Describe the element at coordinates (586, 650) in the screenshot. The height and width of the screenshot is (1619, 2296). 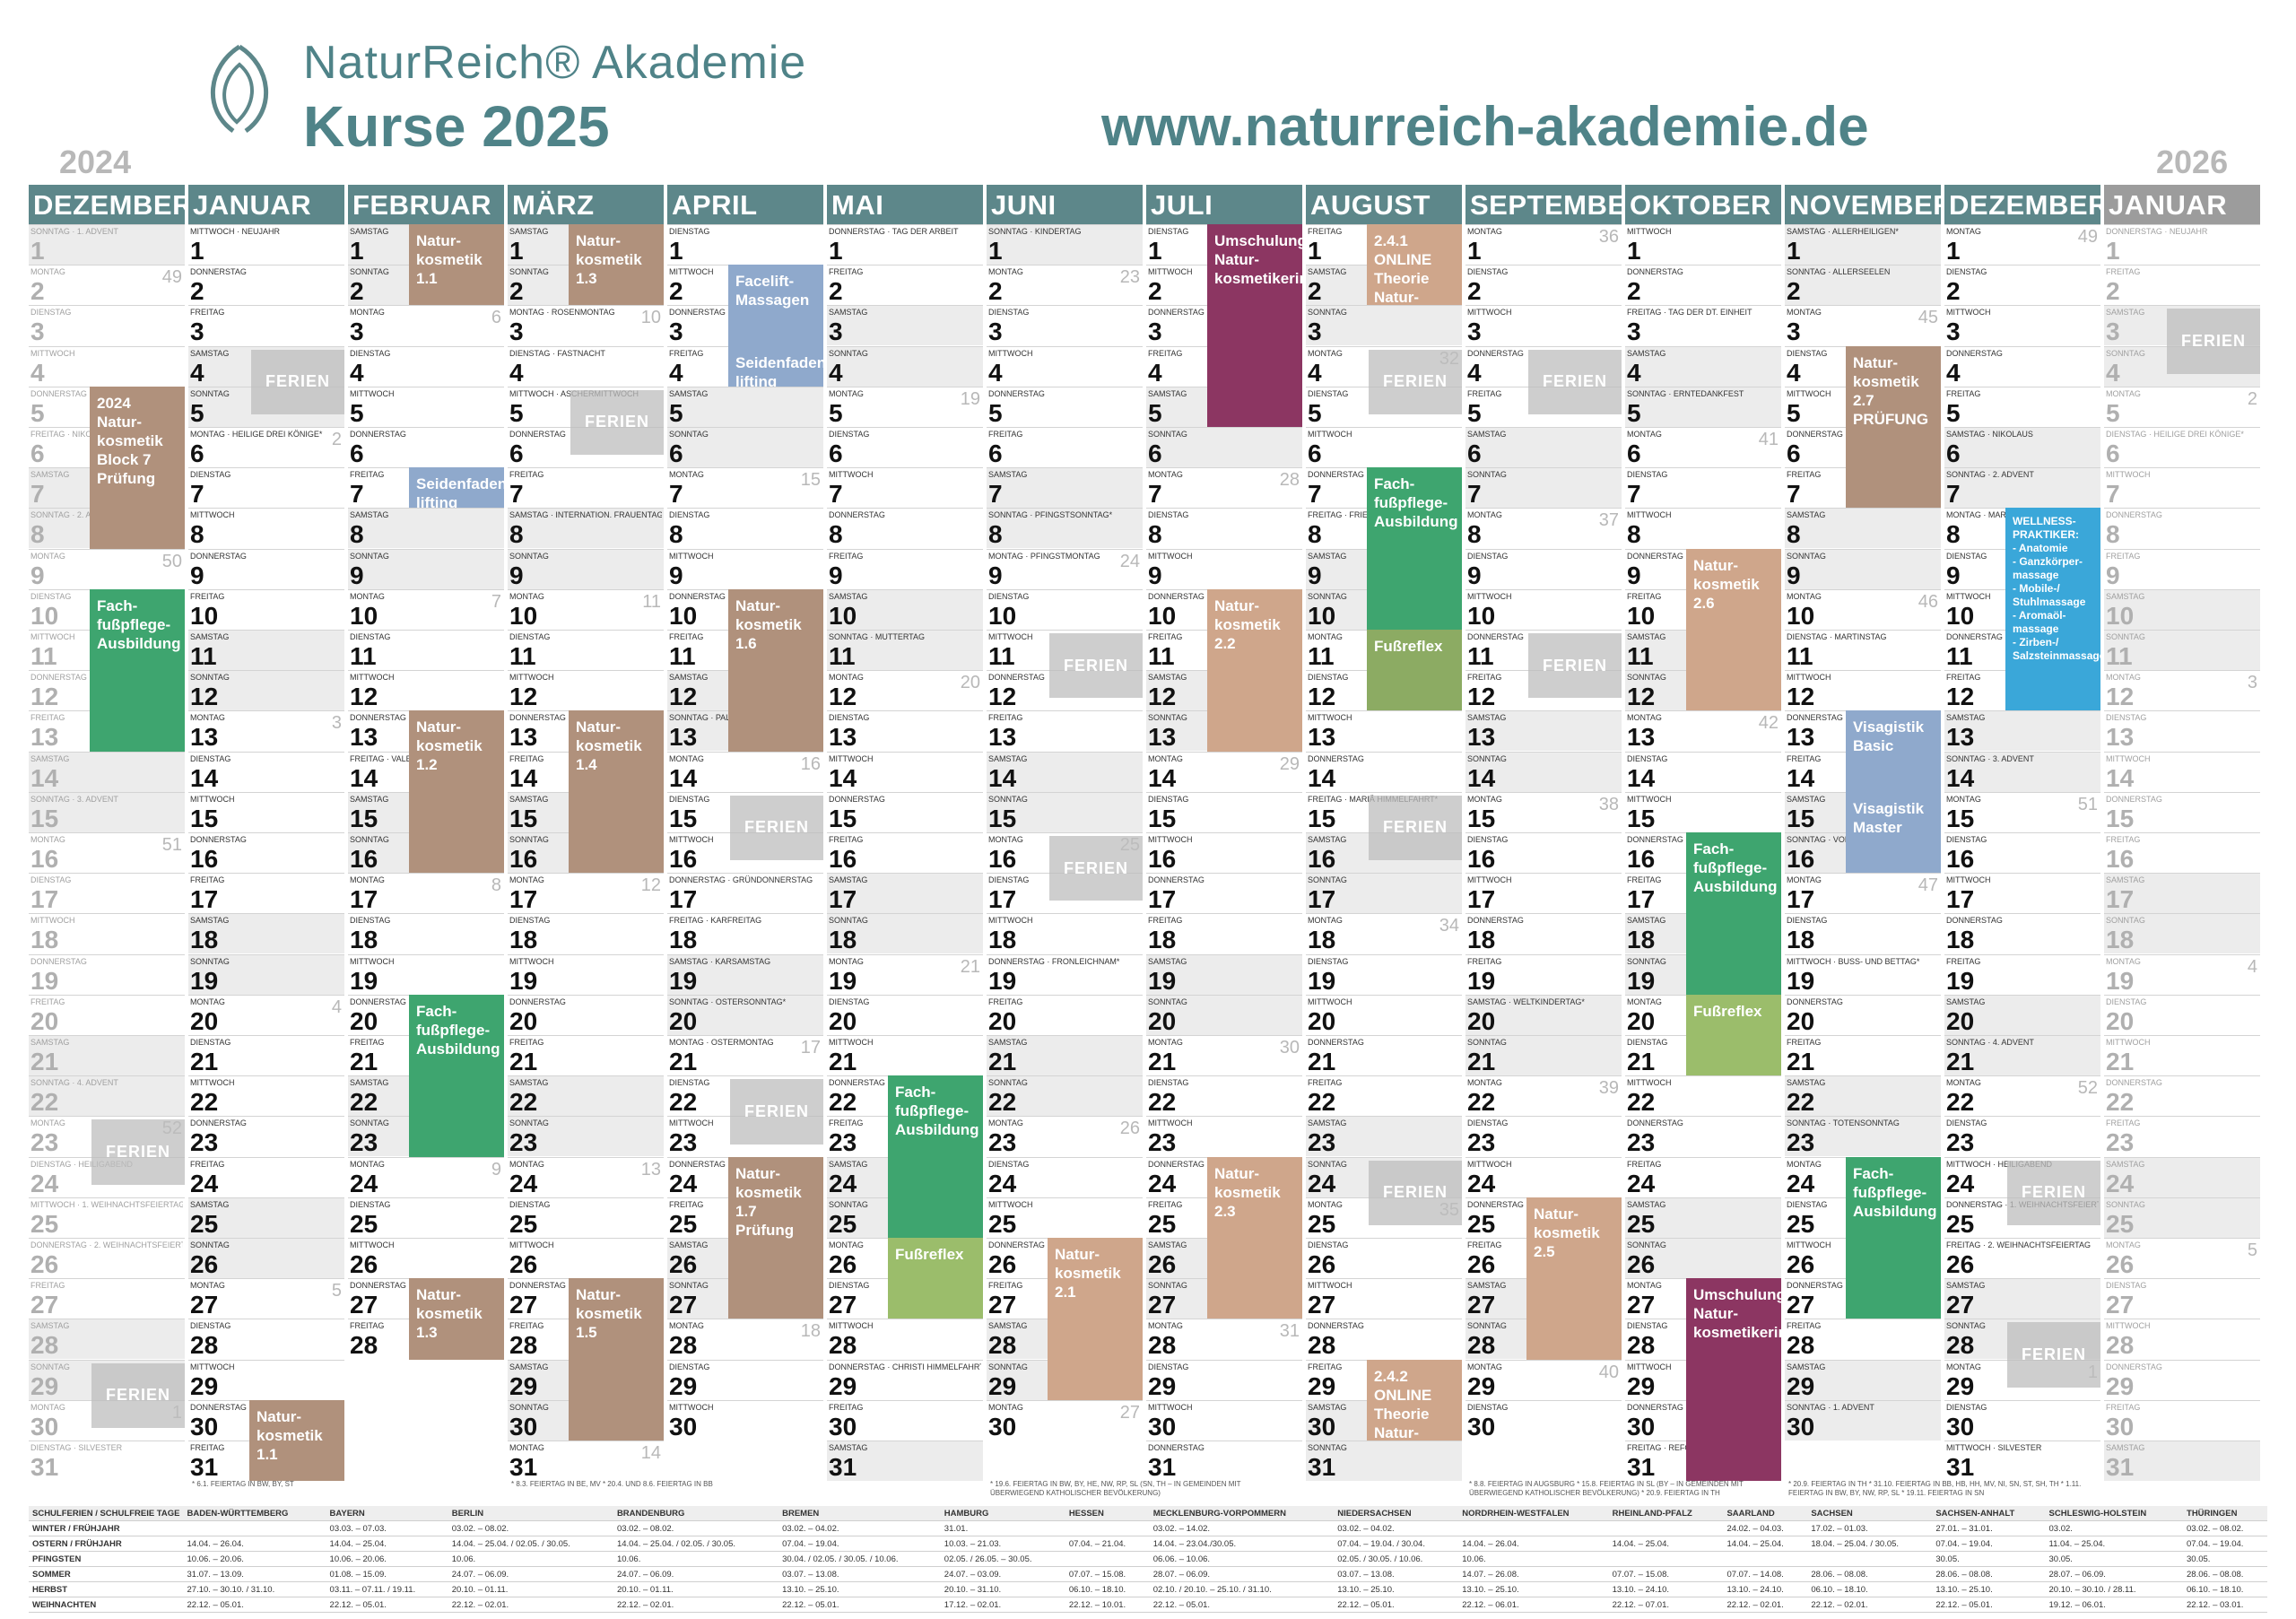
I see `day-cell: DIENSTAG 11` at that location.